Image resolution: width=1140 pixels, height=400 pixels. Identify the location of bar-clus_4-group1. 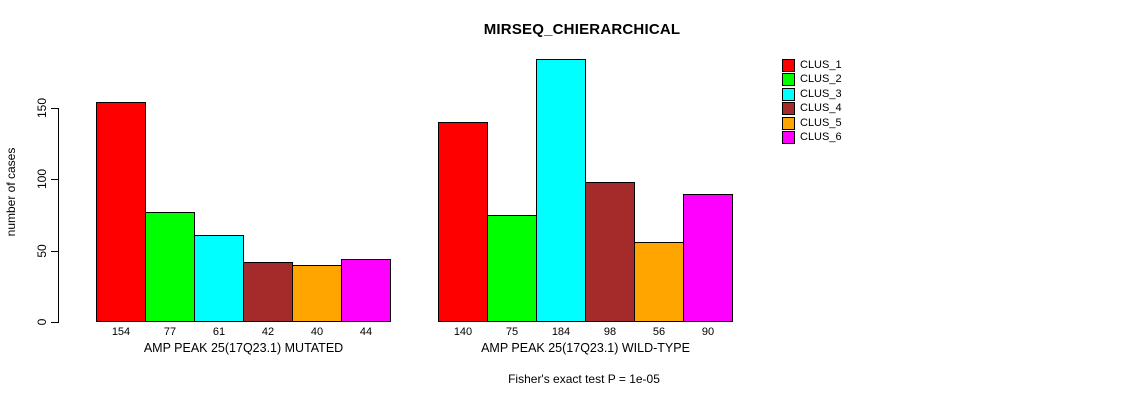
(268, 292).